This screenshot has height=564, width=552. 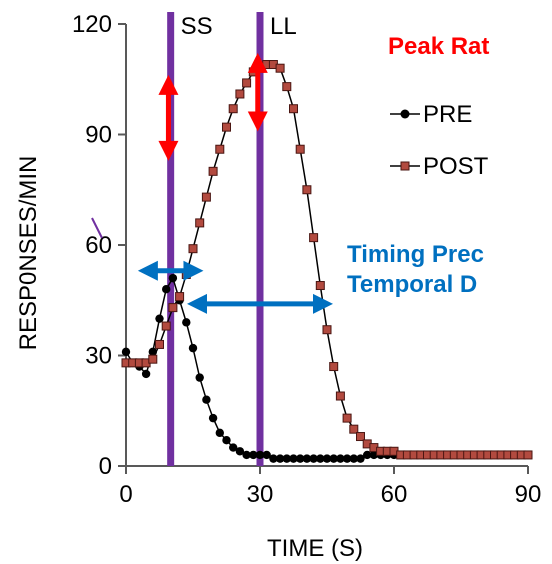 I want to click on legend: PRE POST, so click(x=439, y=140).